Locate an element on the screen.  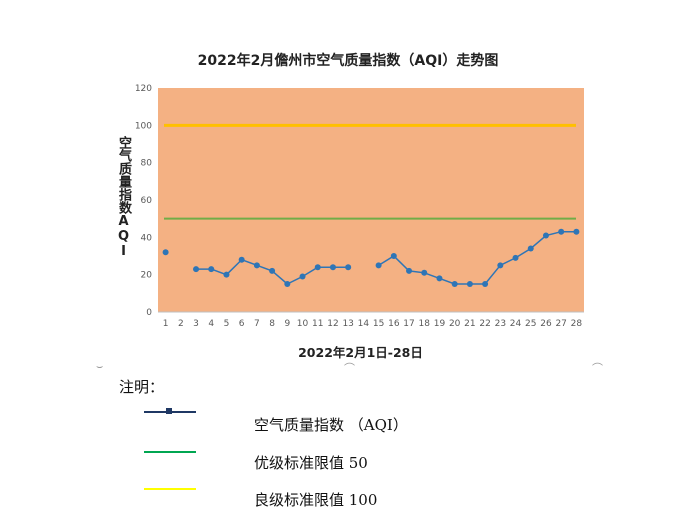
y-tick-label: 20 is located at coordinates (147, 276).